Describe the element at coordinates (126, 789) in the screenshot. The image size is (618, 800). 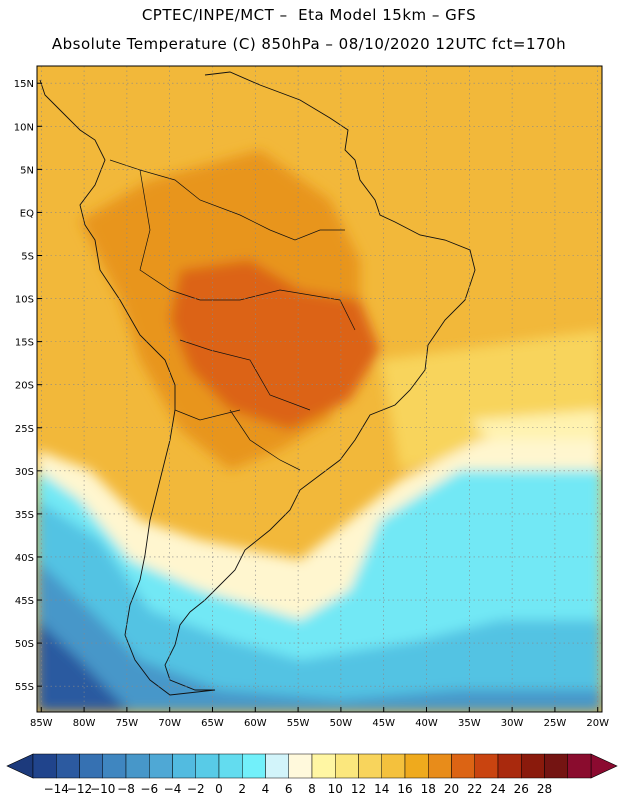
I see `colorbar-label: −8` at that location.